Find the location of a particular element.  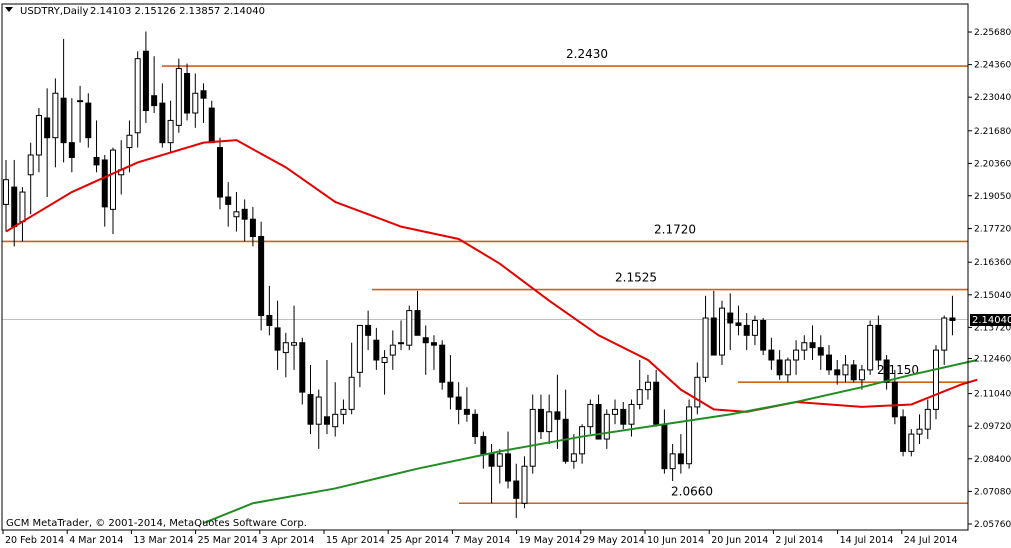

y-tick-label: 2.17720 is located at coordinates (992, 230).